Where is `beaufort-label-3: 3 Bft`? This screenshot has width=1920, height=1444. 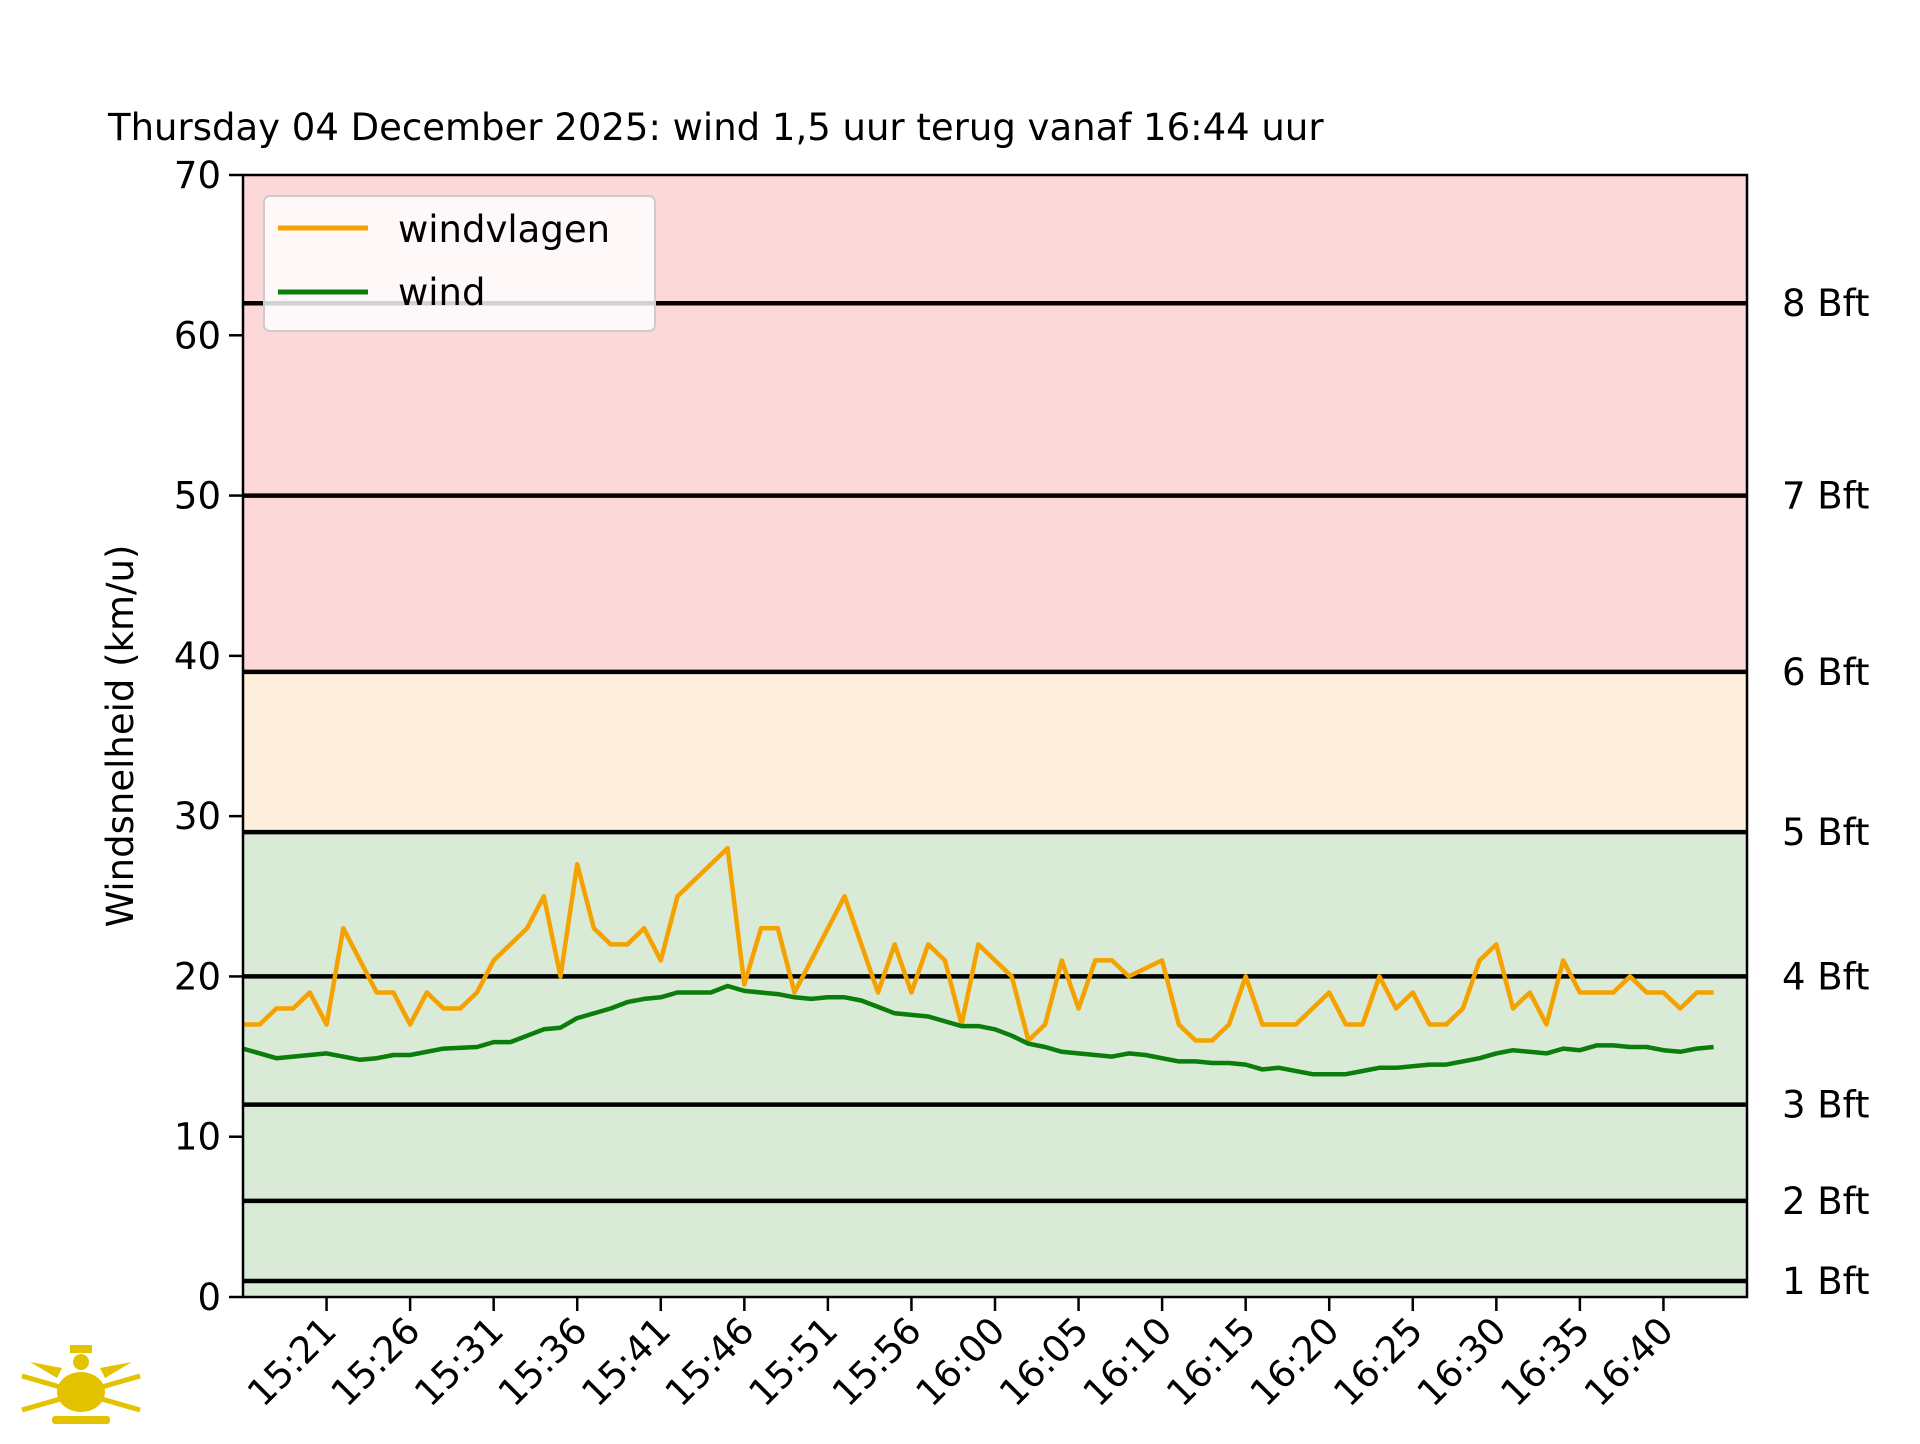
beaufort-label-3: 3 Bft is located at coordinates (1826, 1105).